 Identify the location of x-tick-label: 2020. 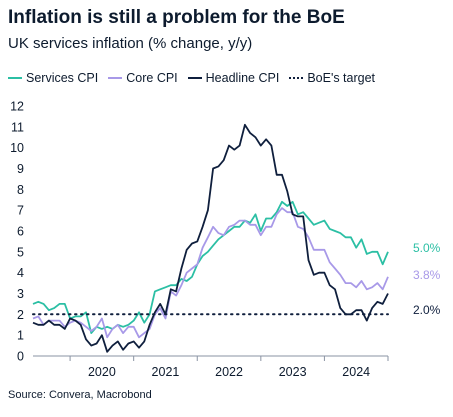
(102, 372).